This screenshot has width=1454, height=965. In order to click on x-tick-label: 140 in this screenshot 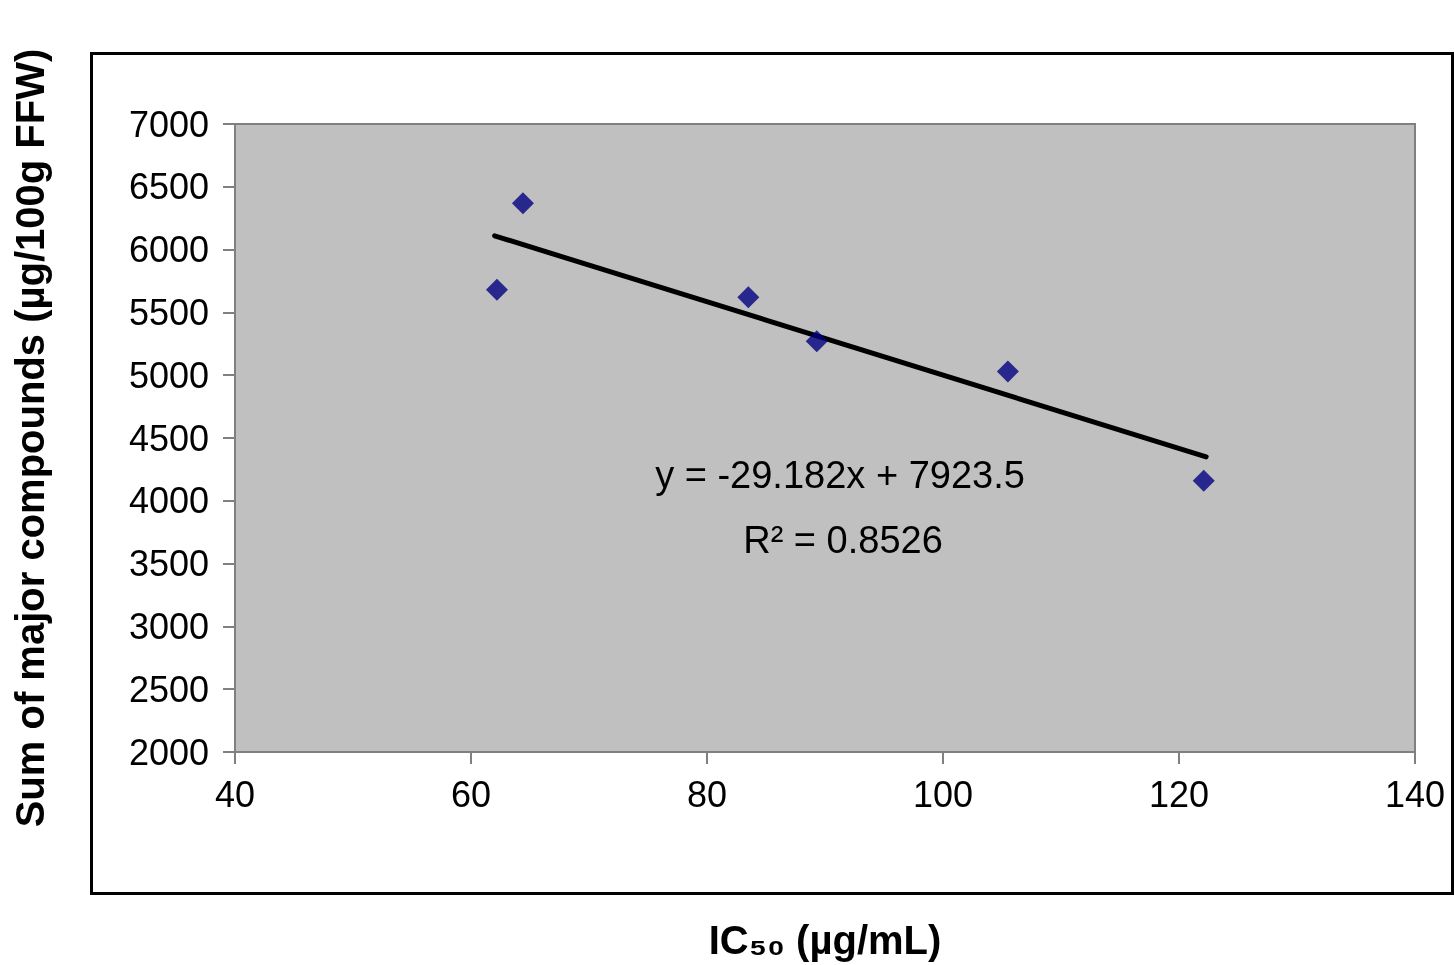, I will do `click(1415, 794)`.